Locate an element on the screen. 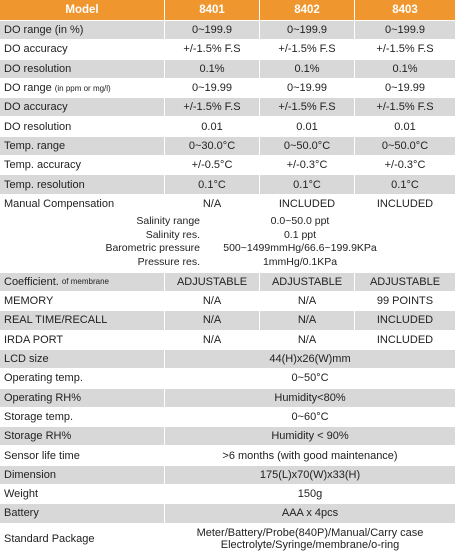 The height and width of the screenshot is (558, 455). value-cell: 99 POINTS is located at coordinates (405, 301).